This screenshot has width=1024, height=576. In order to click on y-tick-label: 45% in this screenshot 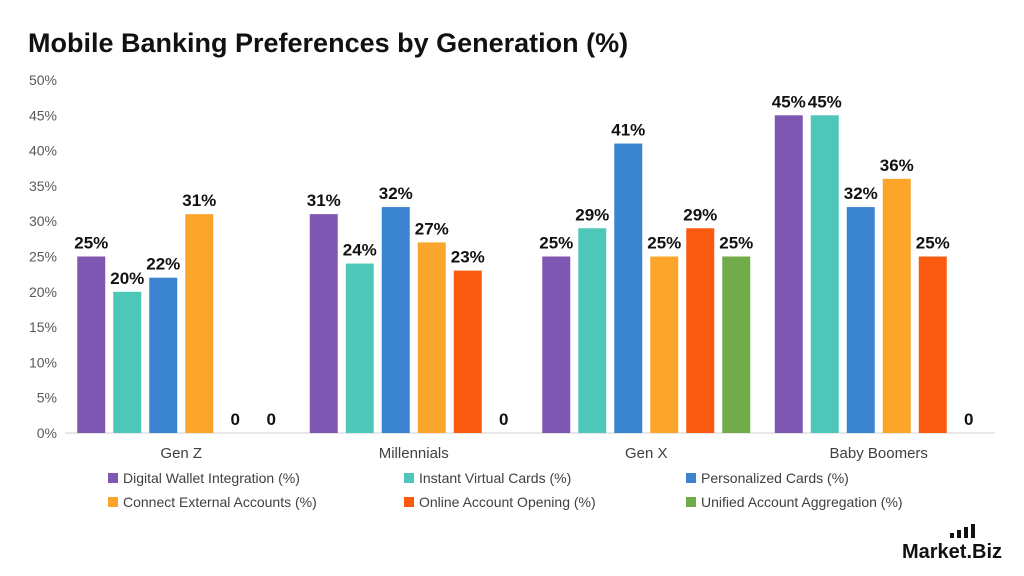, I will do `click(43, 115)`.